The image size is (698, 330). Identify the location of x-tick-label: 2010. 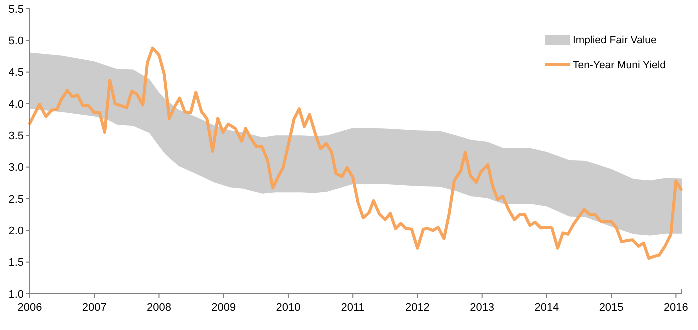
(288, 308).